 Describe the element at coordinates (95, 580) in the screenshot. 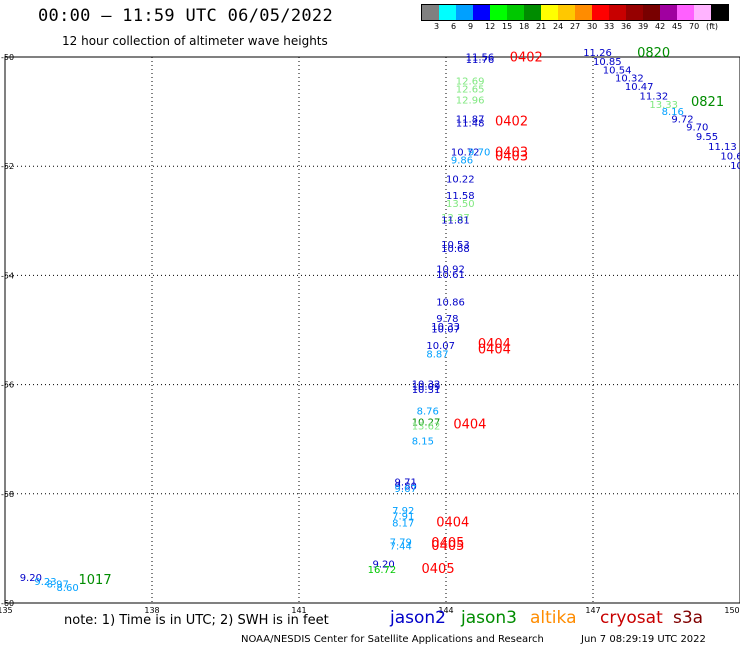

I see `pass-time-label: 1017` at that location.